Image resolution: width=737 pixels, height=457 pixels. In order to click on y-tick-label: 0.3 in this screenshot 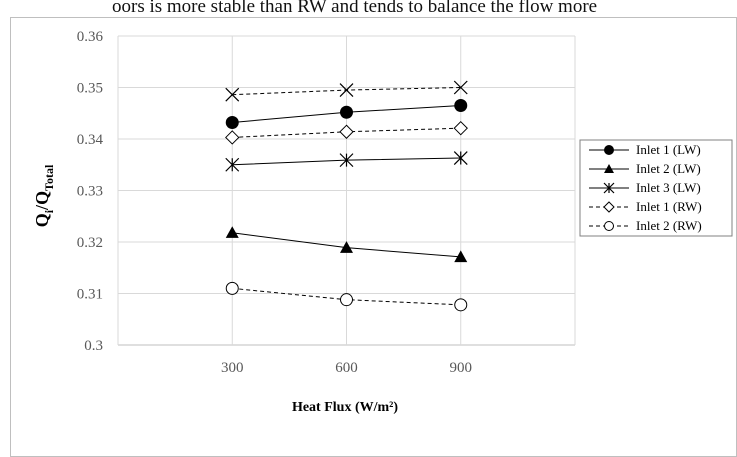, I will do `click(93, 346)`.